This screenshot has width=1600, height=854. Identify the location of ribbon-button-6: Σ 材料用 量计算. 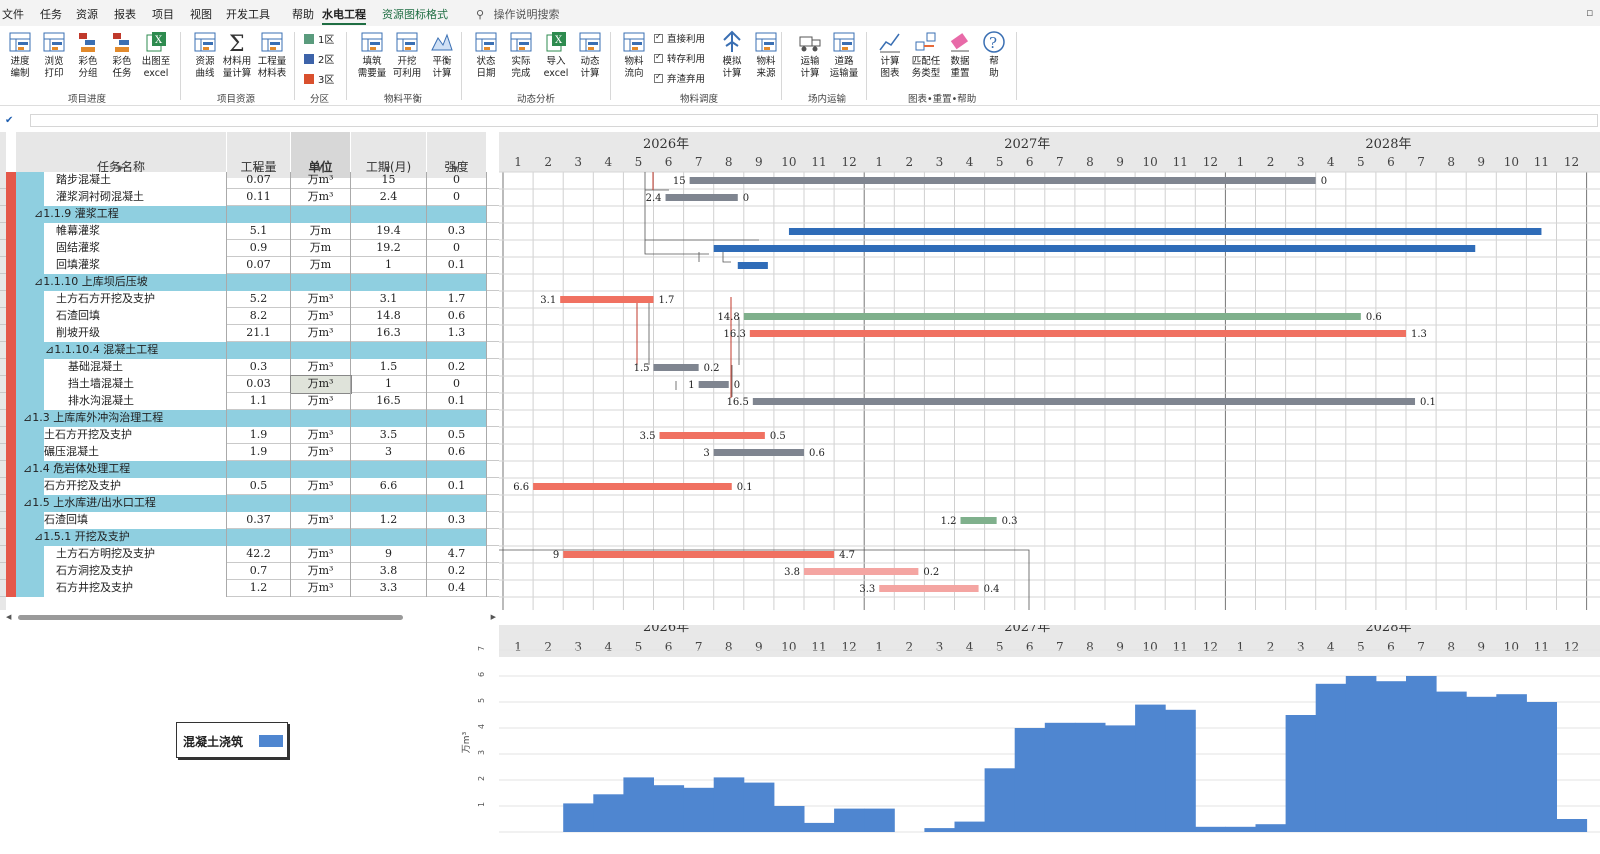
(237, 55).